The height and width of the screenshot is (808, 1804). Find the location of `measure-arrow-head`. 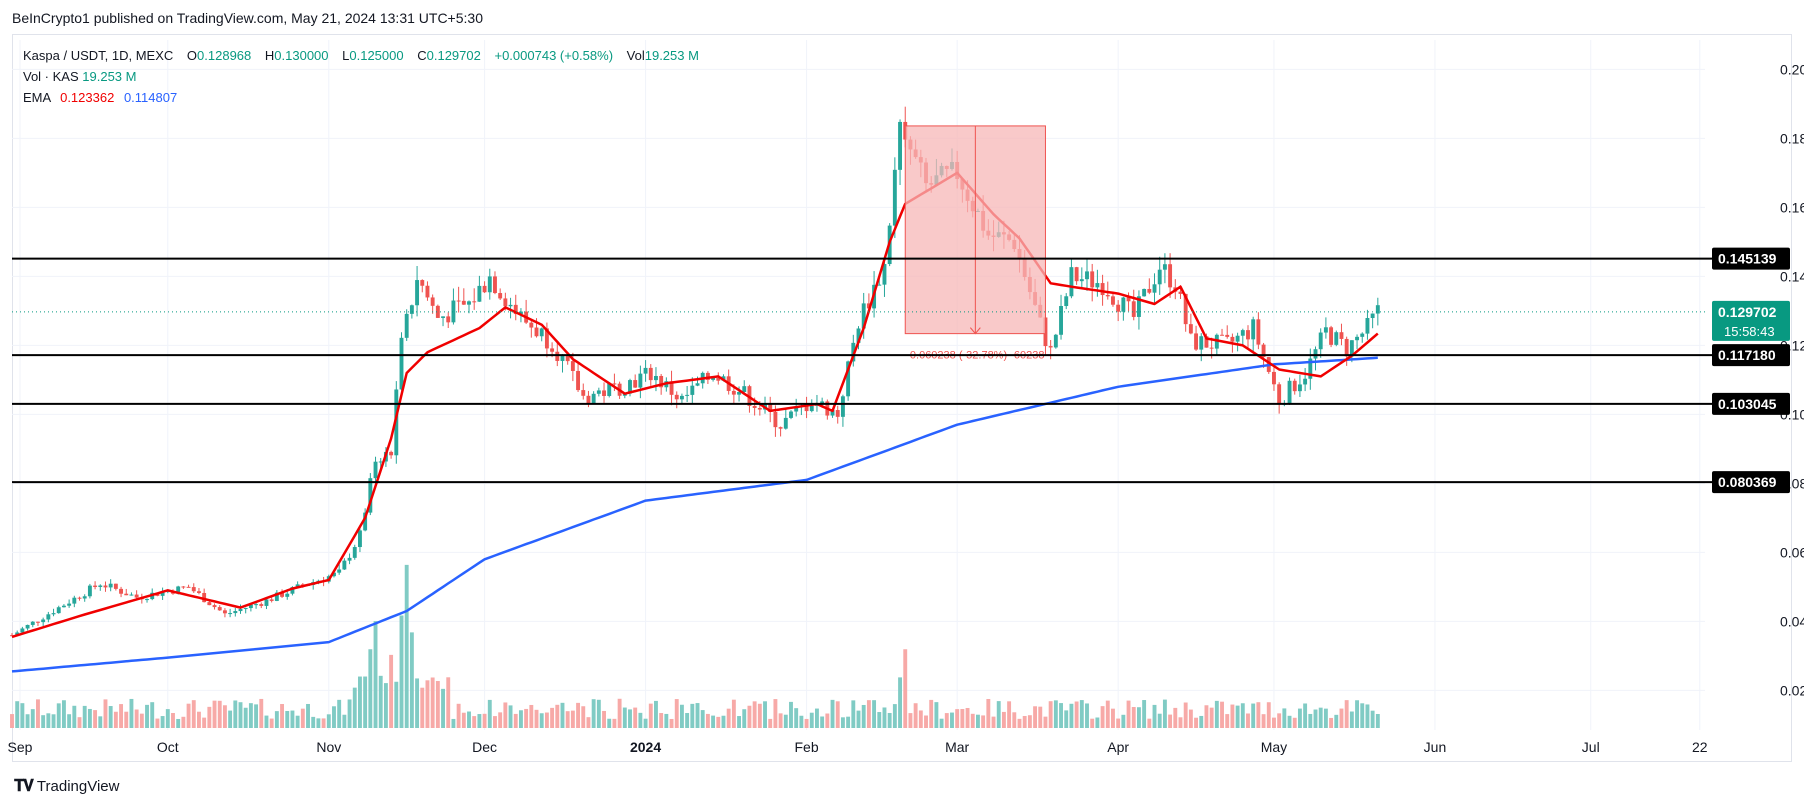

measure-arrow-head is located at coordinates (975, 331).